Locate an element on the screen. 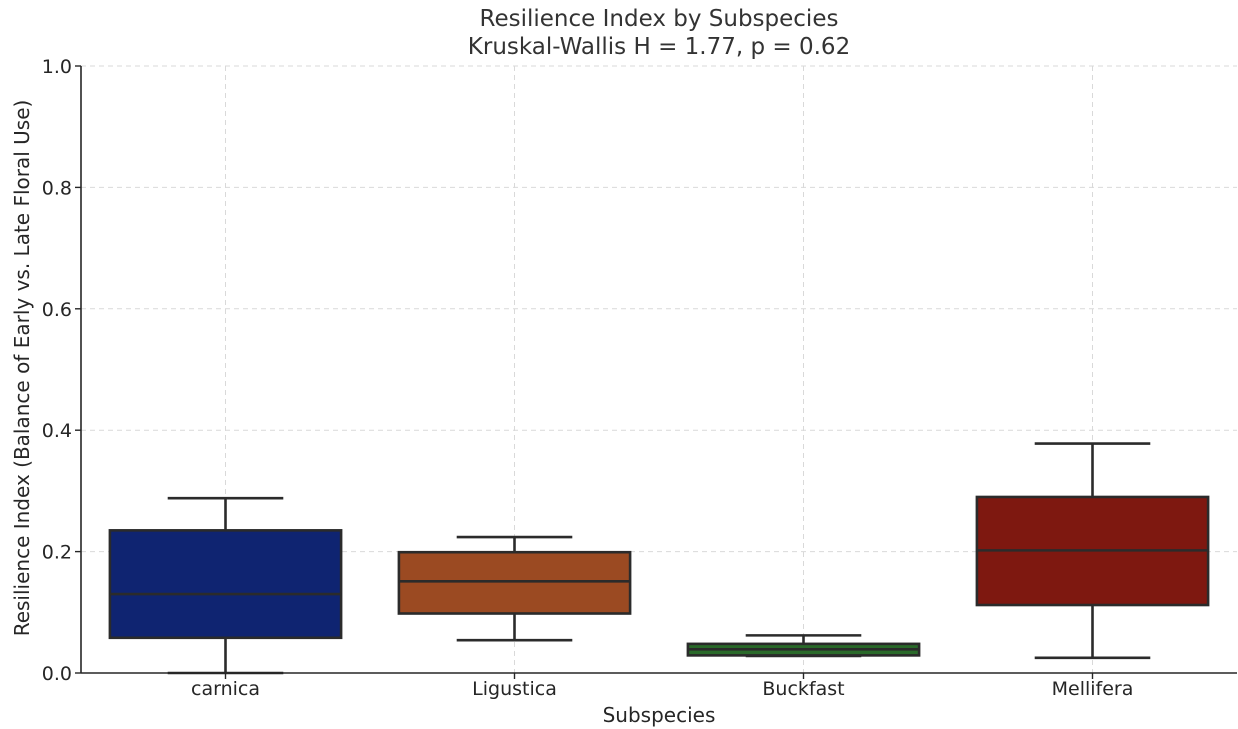 The height and width of the screenshot is (729, 1238). y-tick-label: 0.4 is located at coordinates (57, 431).